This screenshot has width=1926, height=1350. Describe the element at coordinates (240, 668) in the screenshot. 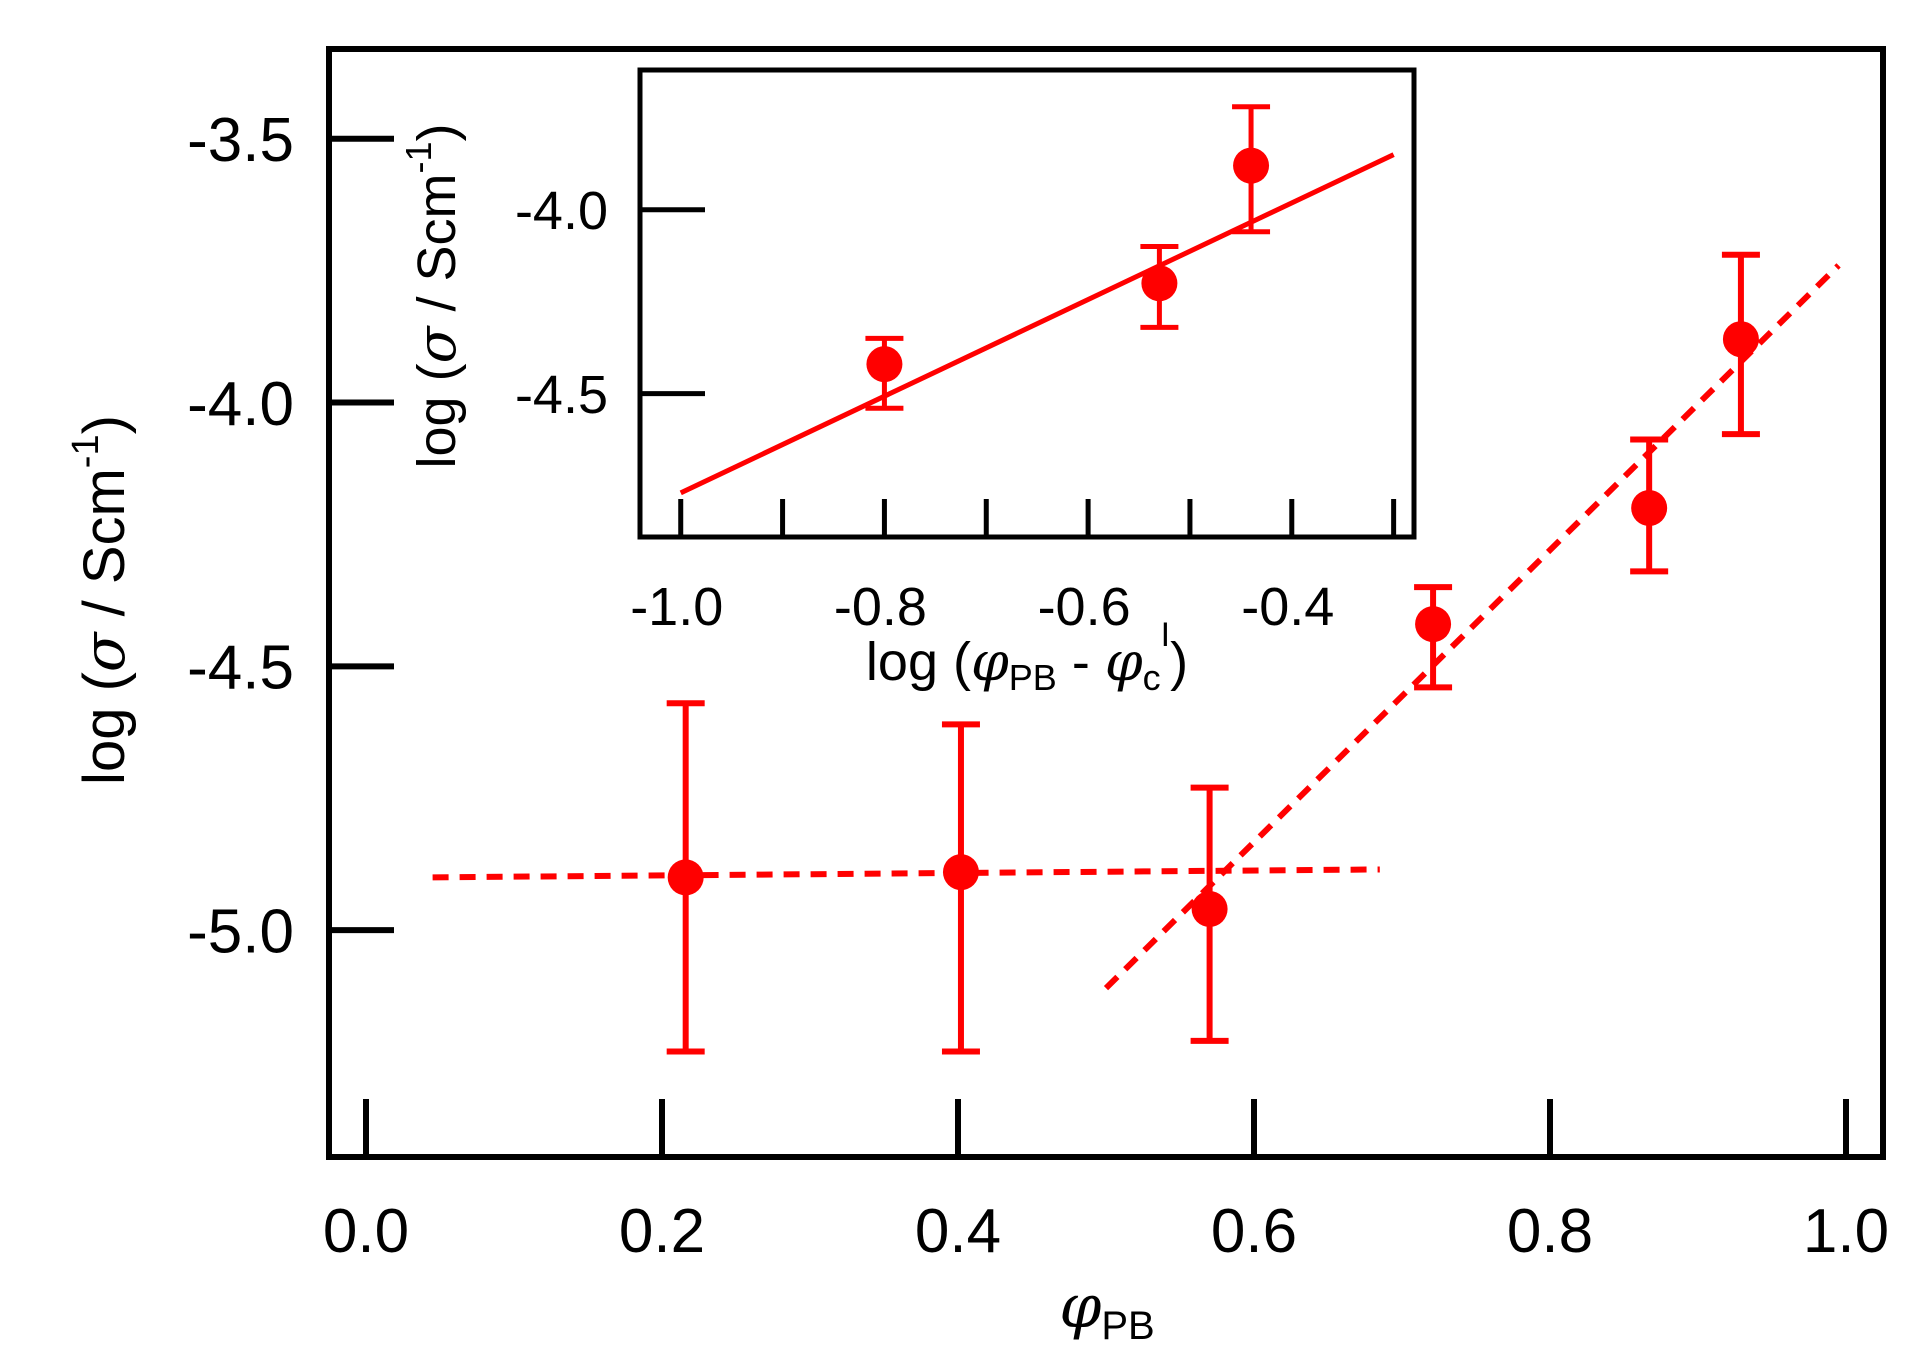

I see `main-y-tick-label: -4.5` at that location.